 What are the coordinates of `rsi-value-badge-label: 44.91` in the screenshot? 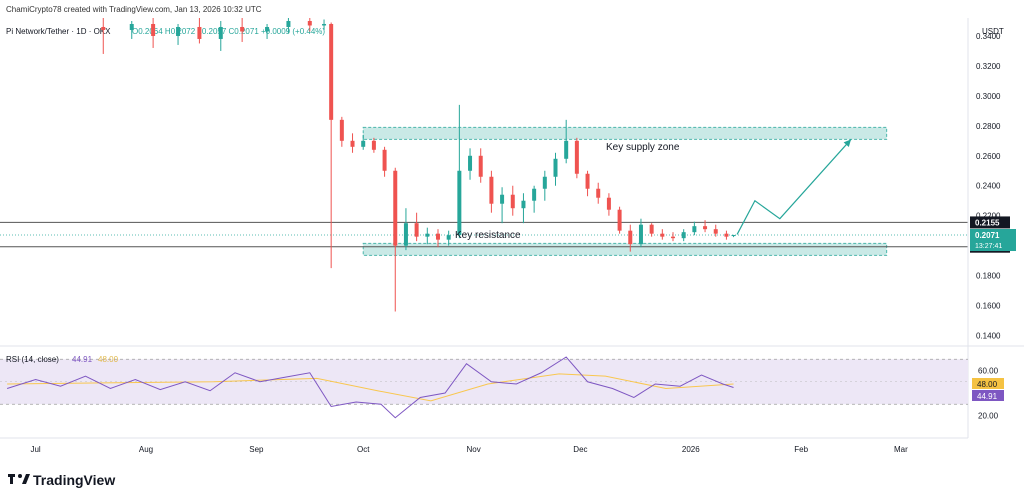 It's located at (987, 396).